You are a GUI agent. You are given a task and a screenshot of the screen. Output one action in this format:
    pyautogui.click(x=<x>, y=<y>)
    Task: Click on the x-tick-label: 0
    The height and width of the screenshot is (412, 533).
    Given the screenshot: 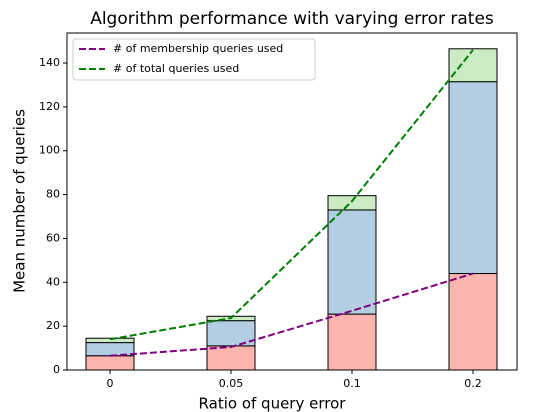 What is the action you would take?
    pyautogui.click(x=110, y=383)
    